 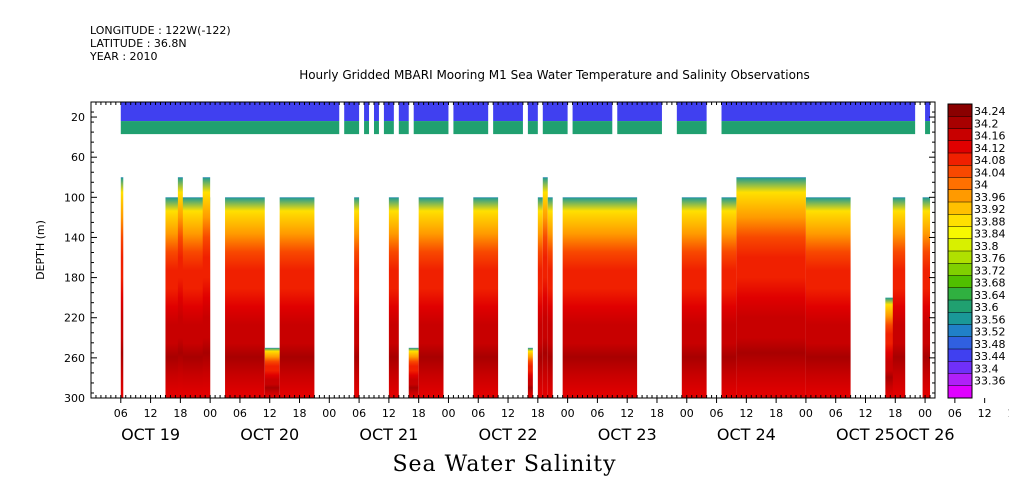 What do you see at coordinates (78, 157) in the screenshot?
I see `y-tick-label: 60` at bounding box center [78, 157].